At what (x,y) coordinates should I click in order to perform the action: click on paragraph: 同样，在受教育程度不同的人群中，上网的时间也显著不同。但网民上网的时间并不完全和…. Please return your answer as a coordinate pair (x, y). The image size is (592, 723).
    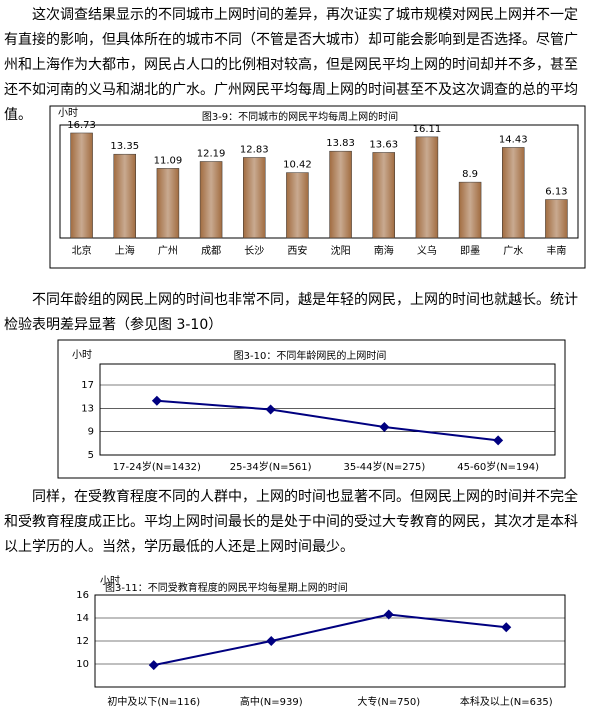
    Looking at the image, I should click on (291, 522).